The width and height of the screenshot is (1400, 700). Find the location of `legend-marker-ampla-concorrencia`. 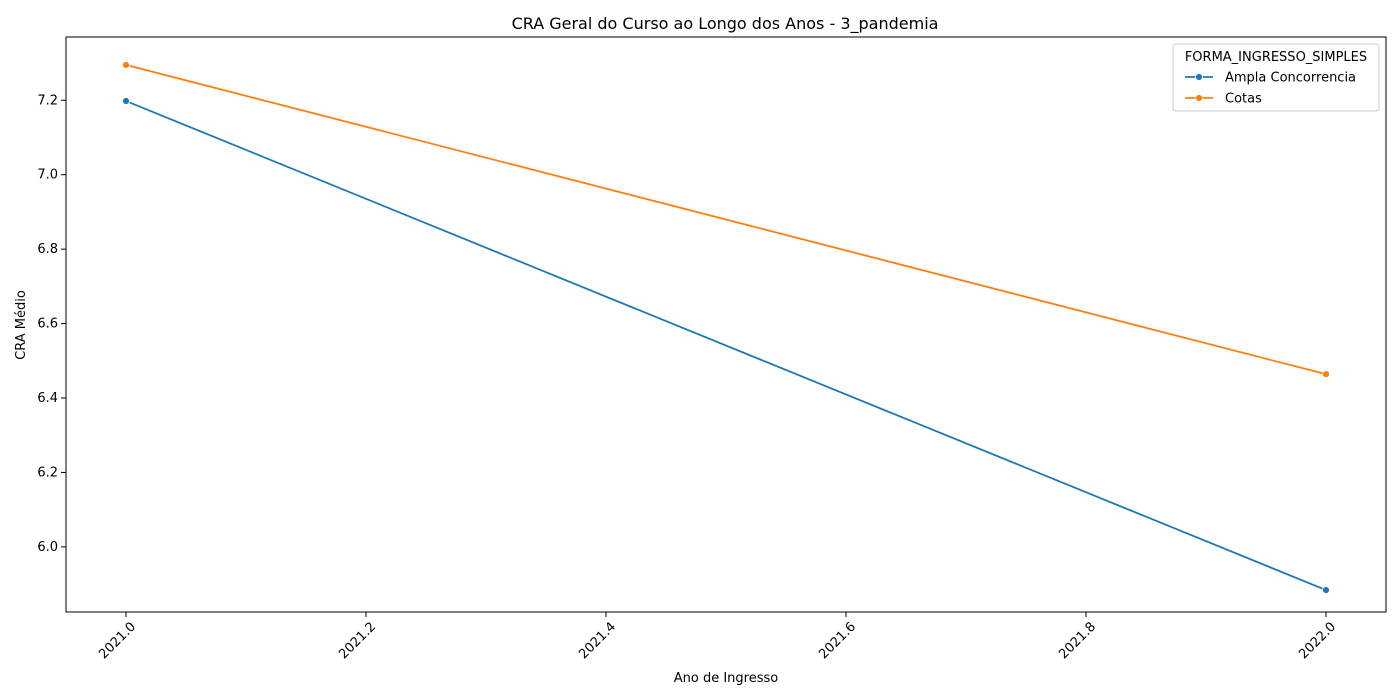

legend-marker-ampla-concorrencia is located at coordinates (1199, 77).